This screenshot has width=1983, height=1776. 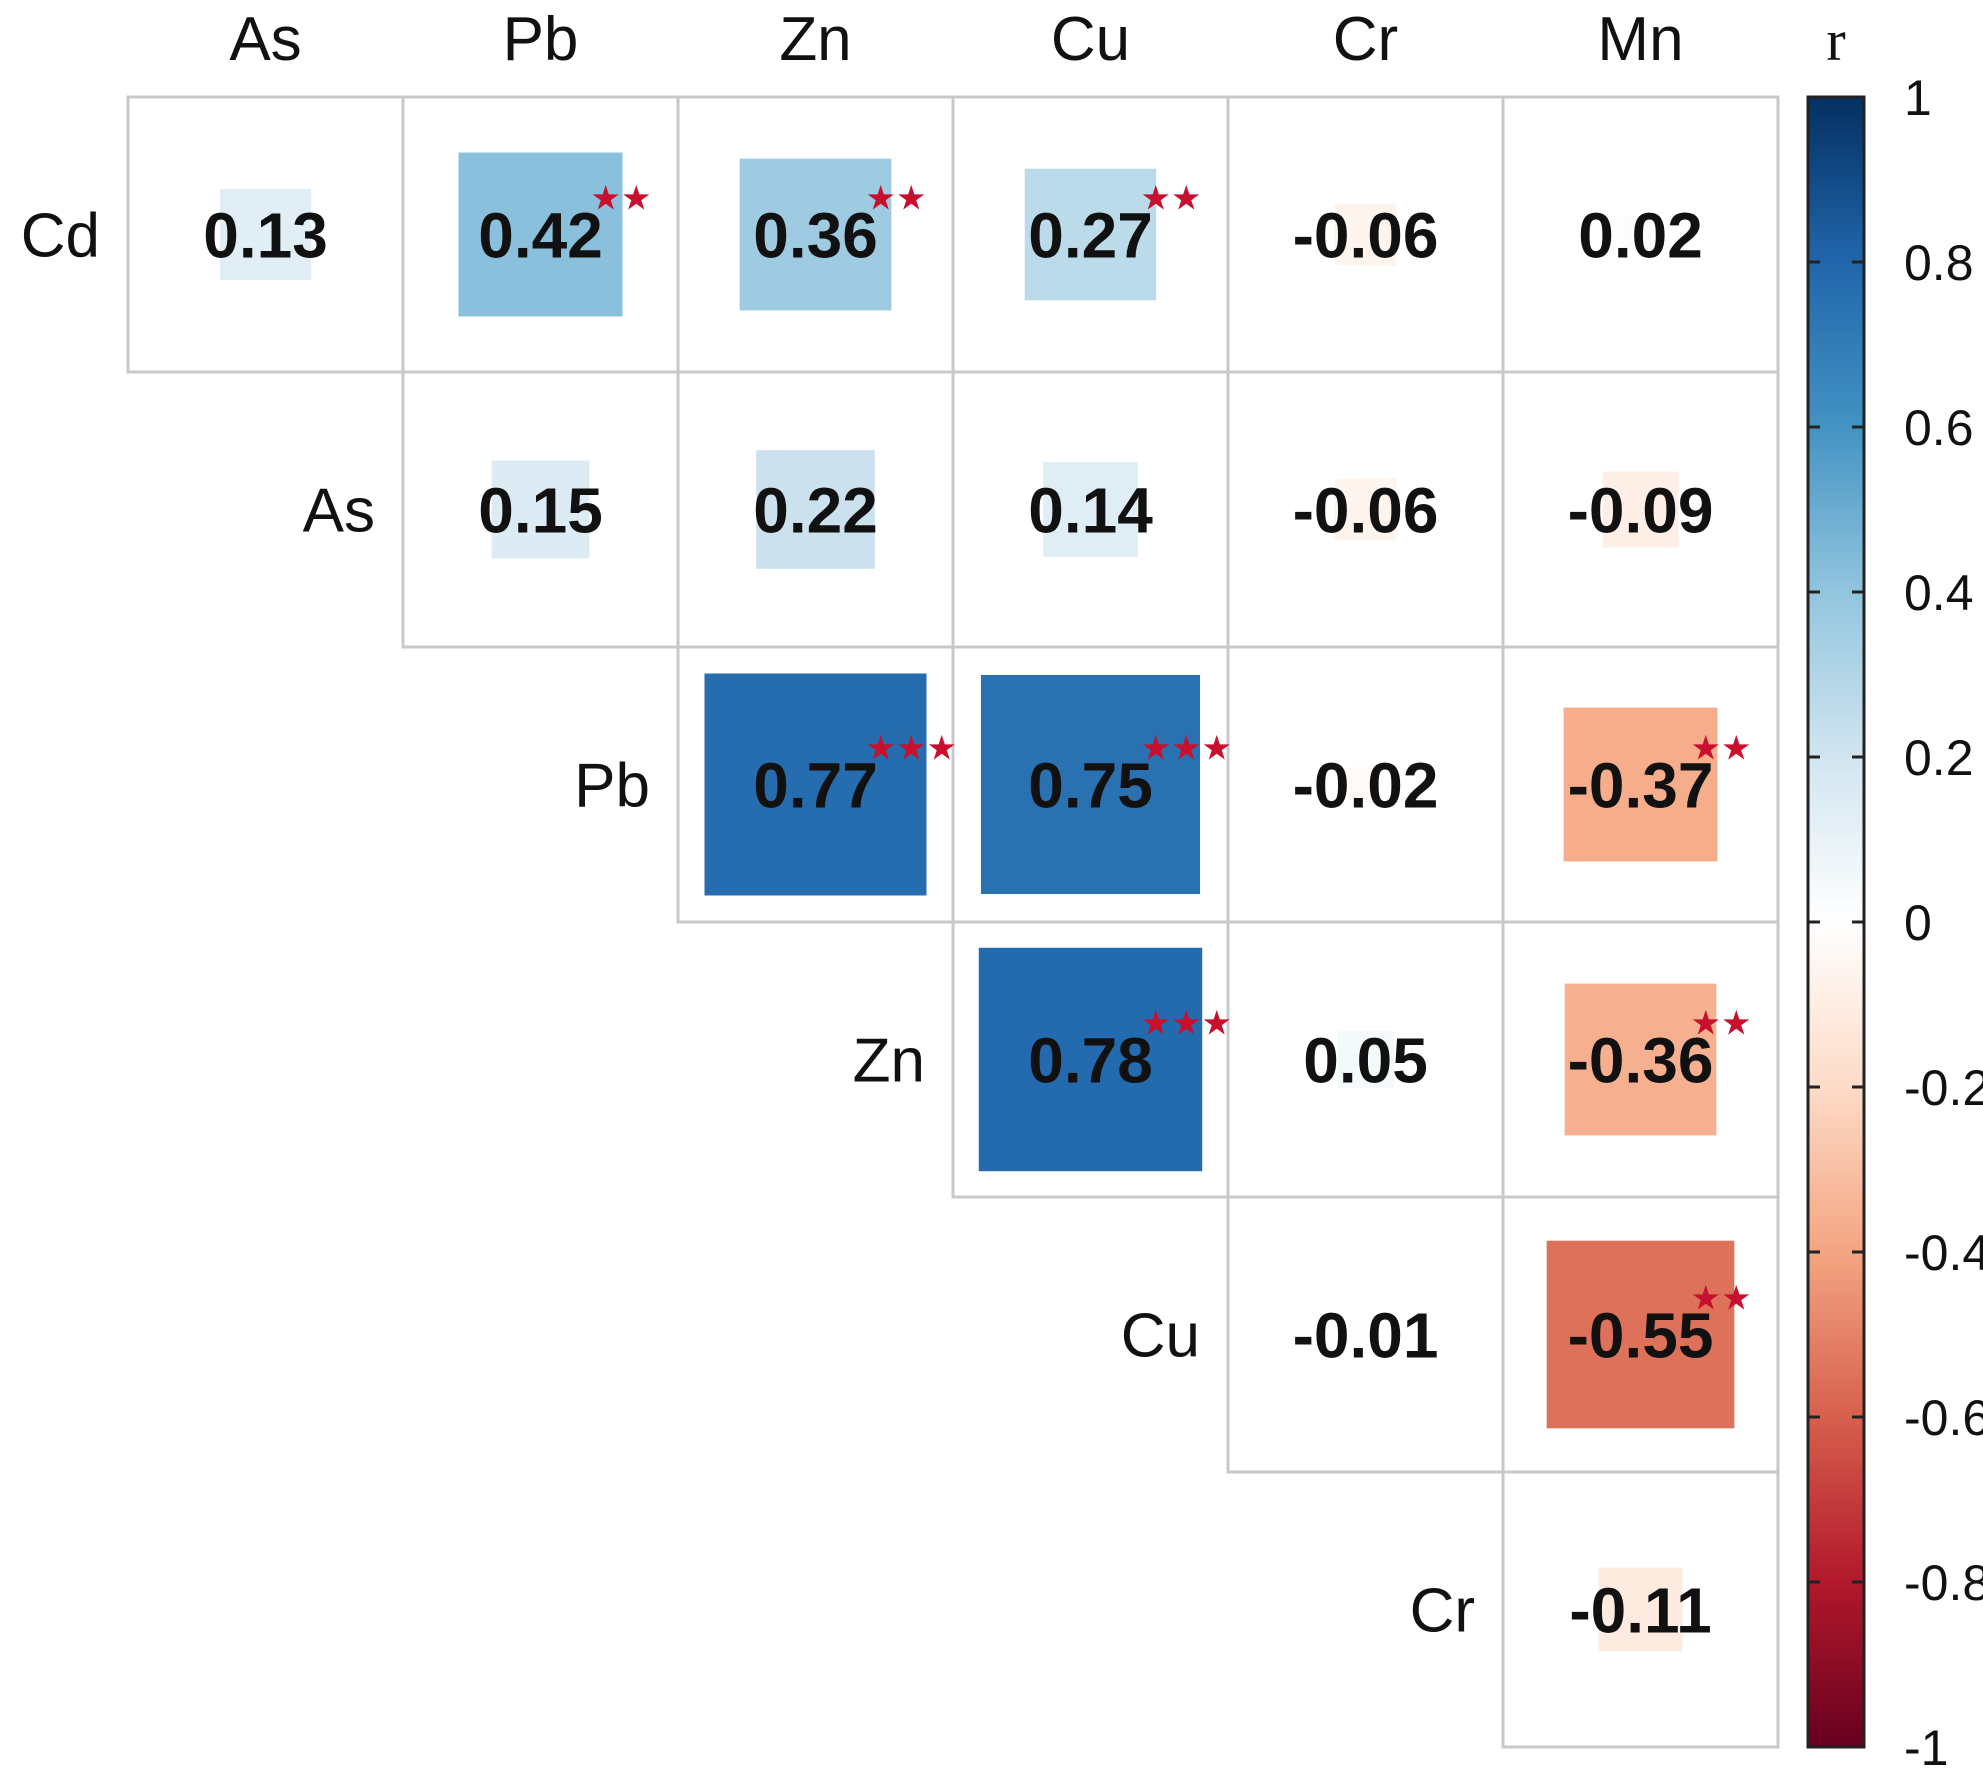 What do you see at coordinates (1186, 1024) in the screenshot?
I see `significance-stars-zn-cu: ★★★` at bounding box center [1186, 1024].